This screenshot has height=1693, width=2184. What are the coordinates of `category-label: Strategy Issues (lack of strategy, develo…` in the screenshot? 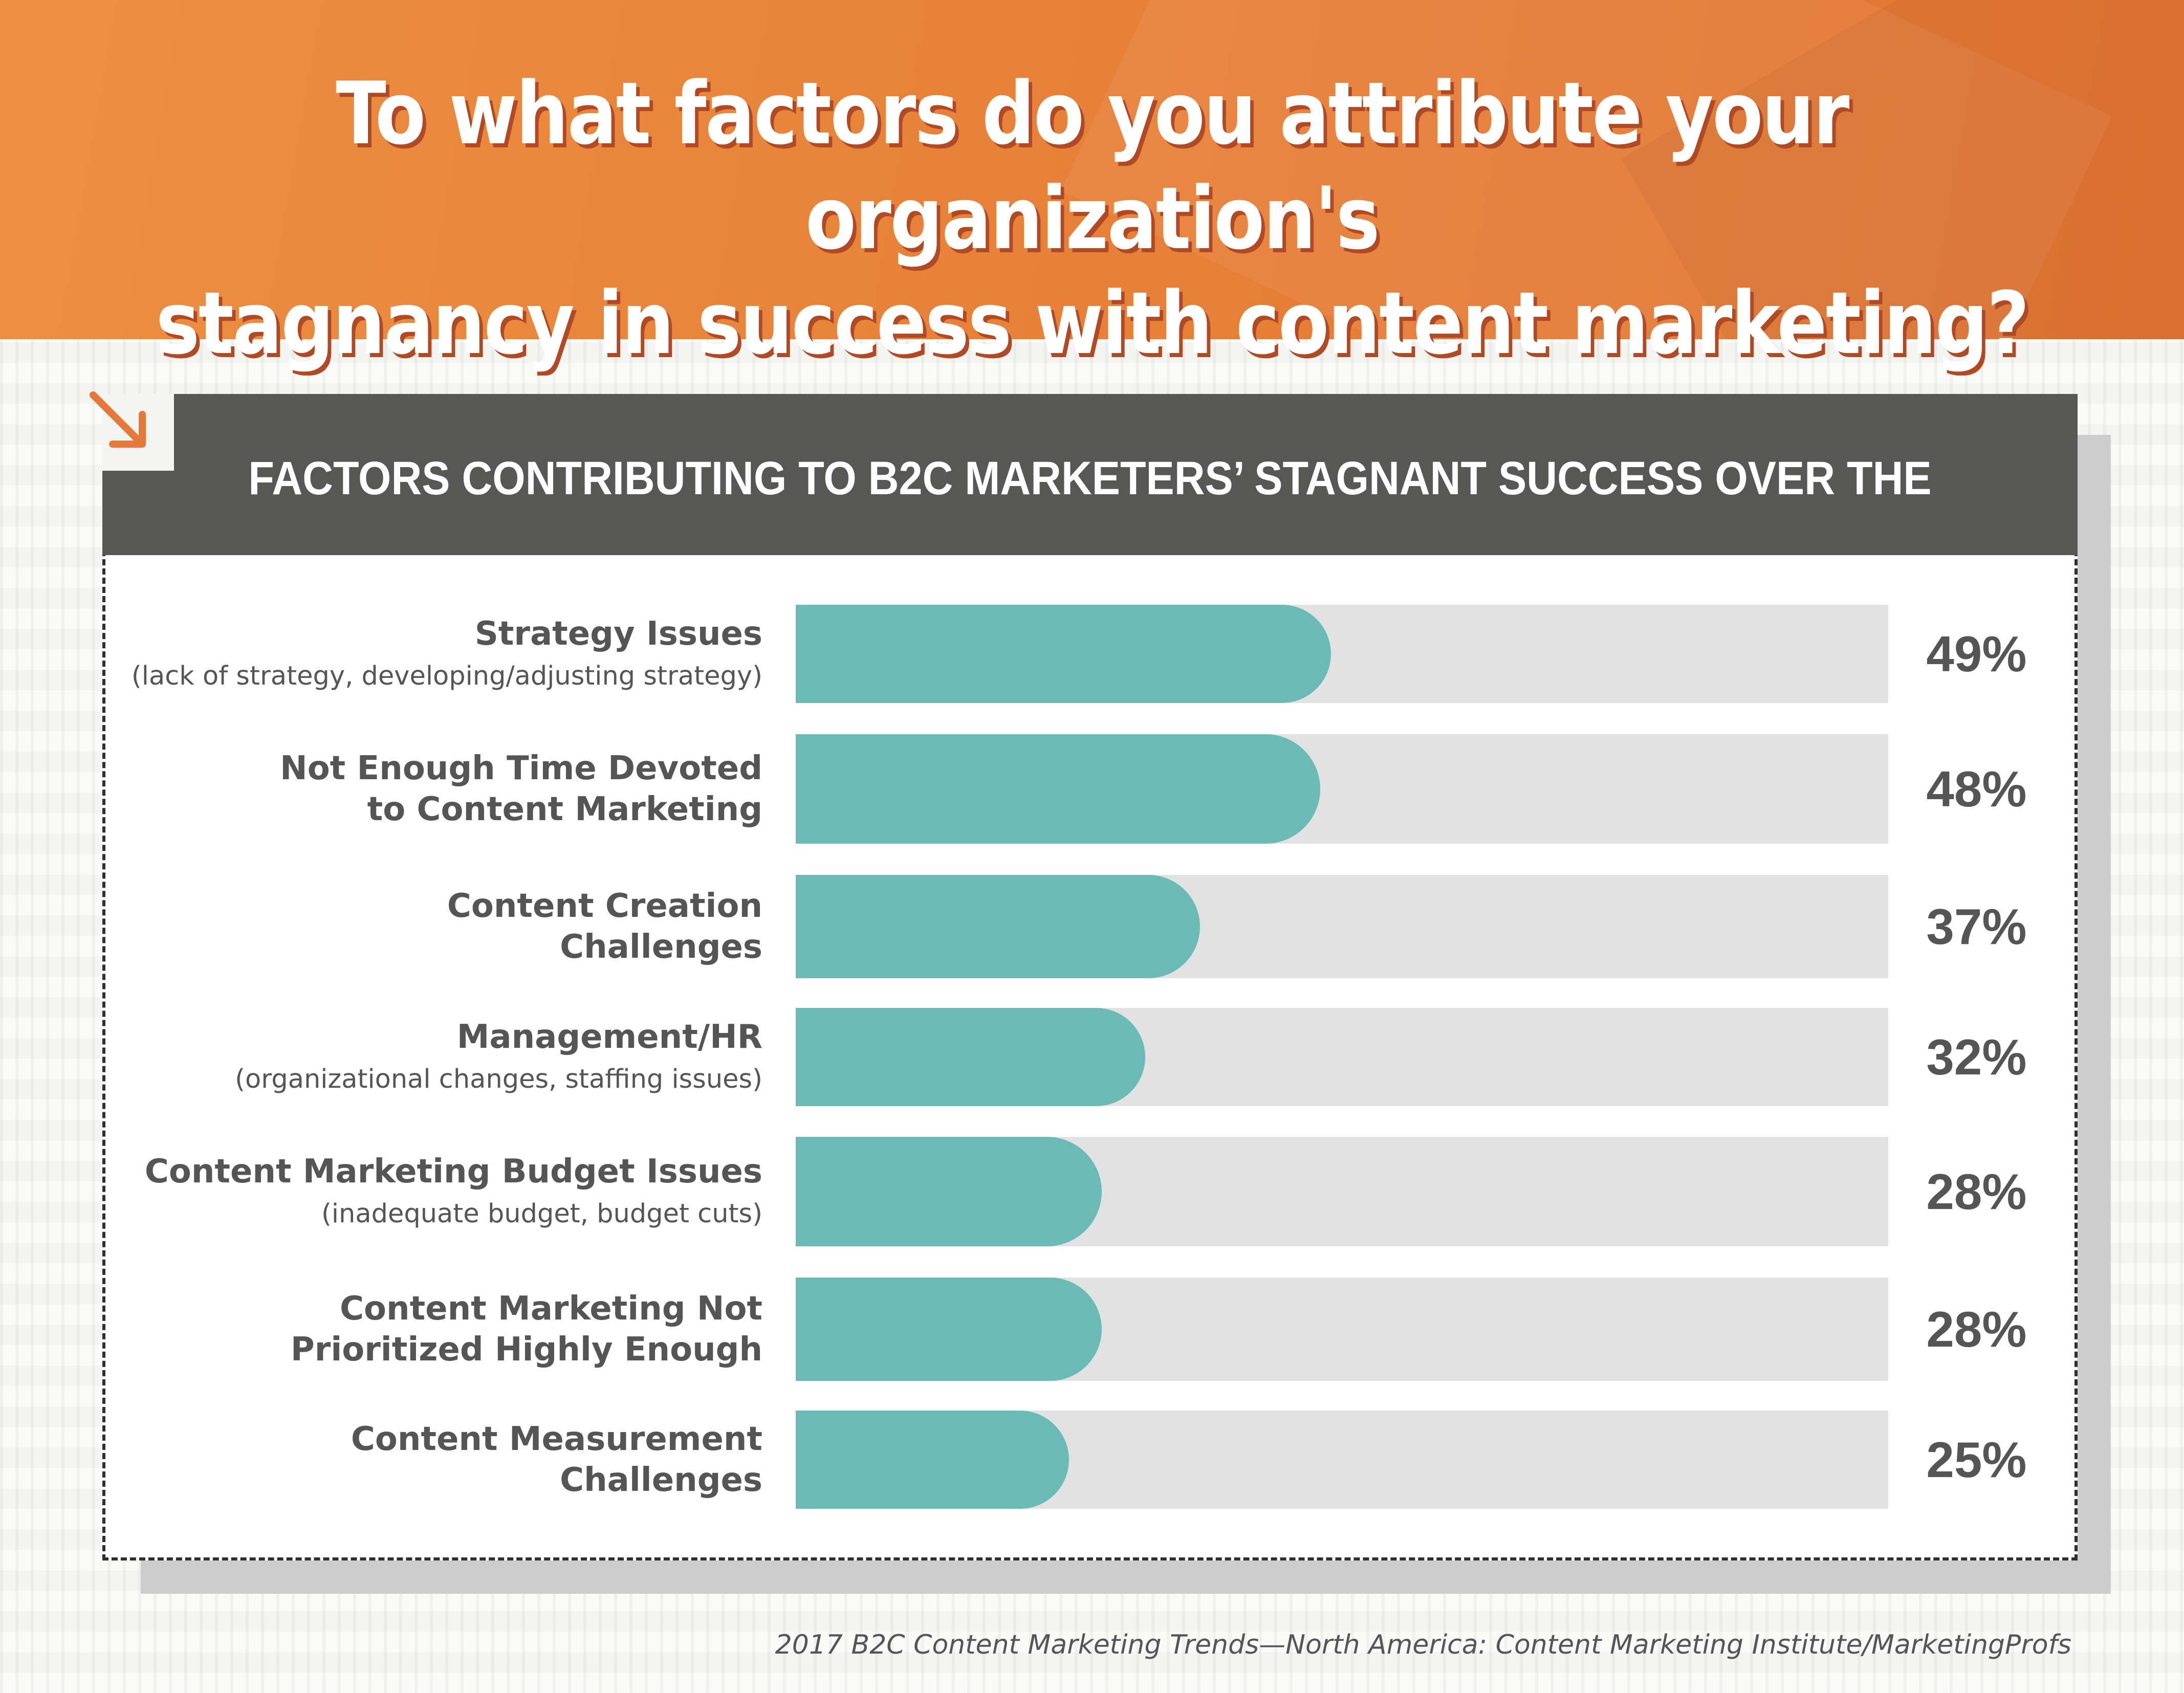 It's located at (447, 653).